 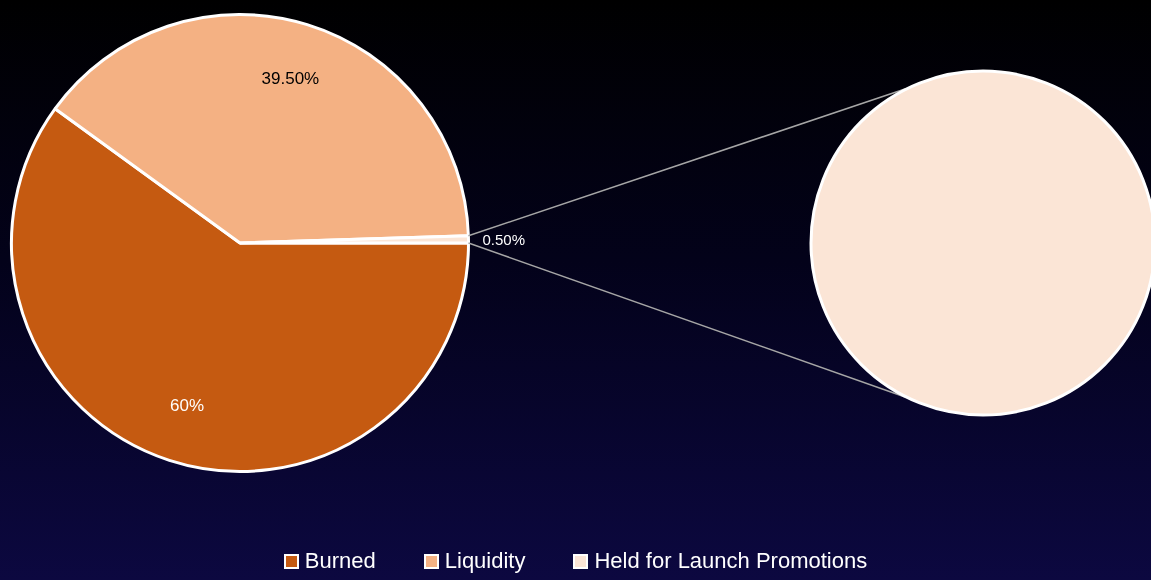 I want to click on legend-label: Liquidity, so click(x=485, y=561).